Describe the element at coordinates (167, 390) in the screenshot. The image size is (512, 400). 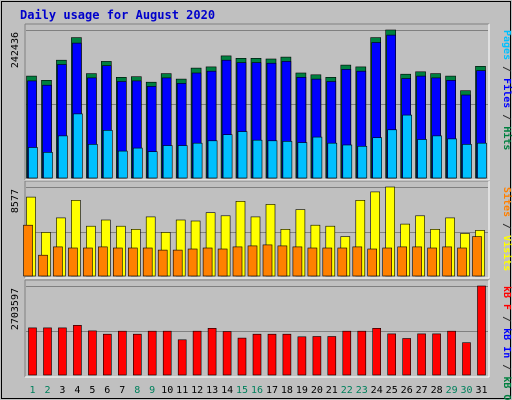
I see `x-tick-label: 10` at that location.